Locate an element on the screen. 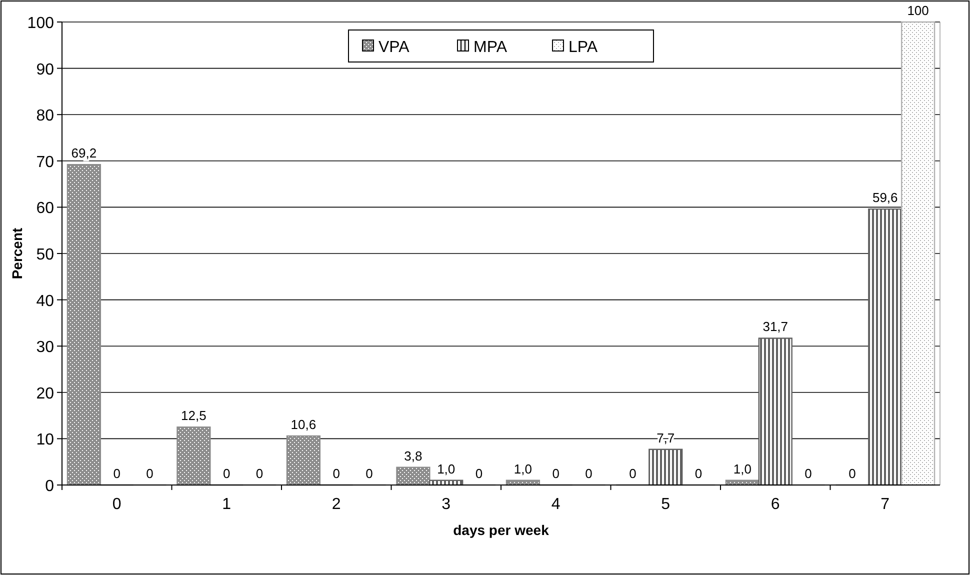 This screenshot has width=970, height=575. y-tick-label: 70 is located at coordinates (45, 162).